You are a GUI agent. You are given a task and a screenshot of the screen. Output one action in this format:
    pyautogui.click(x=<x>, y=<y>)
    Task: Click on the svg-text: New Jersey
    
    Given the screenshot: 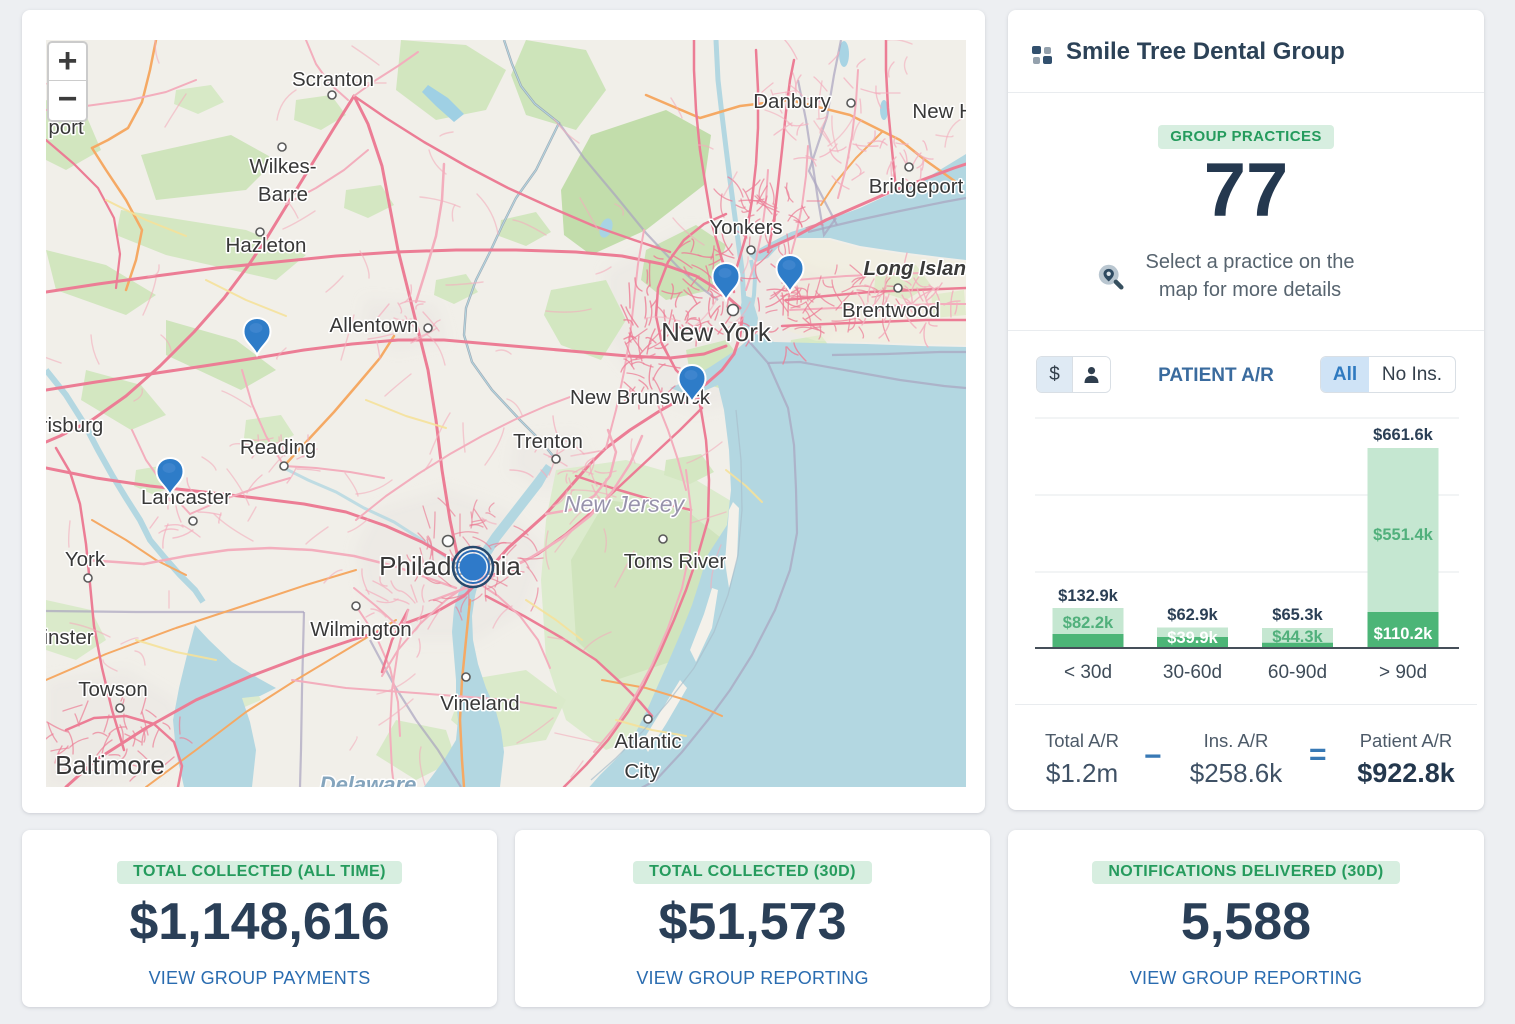 What is the action you would take?
    pyautogui.click(x=625, y=504)
    